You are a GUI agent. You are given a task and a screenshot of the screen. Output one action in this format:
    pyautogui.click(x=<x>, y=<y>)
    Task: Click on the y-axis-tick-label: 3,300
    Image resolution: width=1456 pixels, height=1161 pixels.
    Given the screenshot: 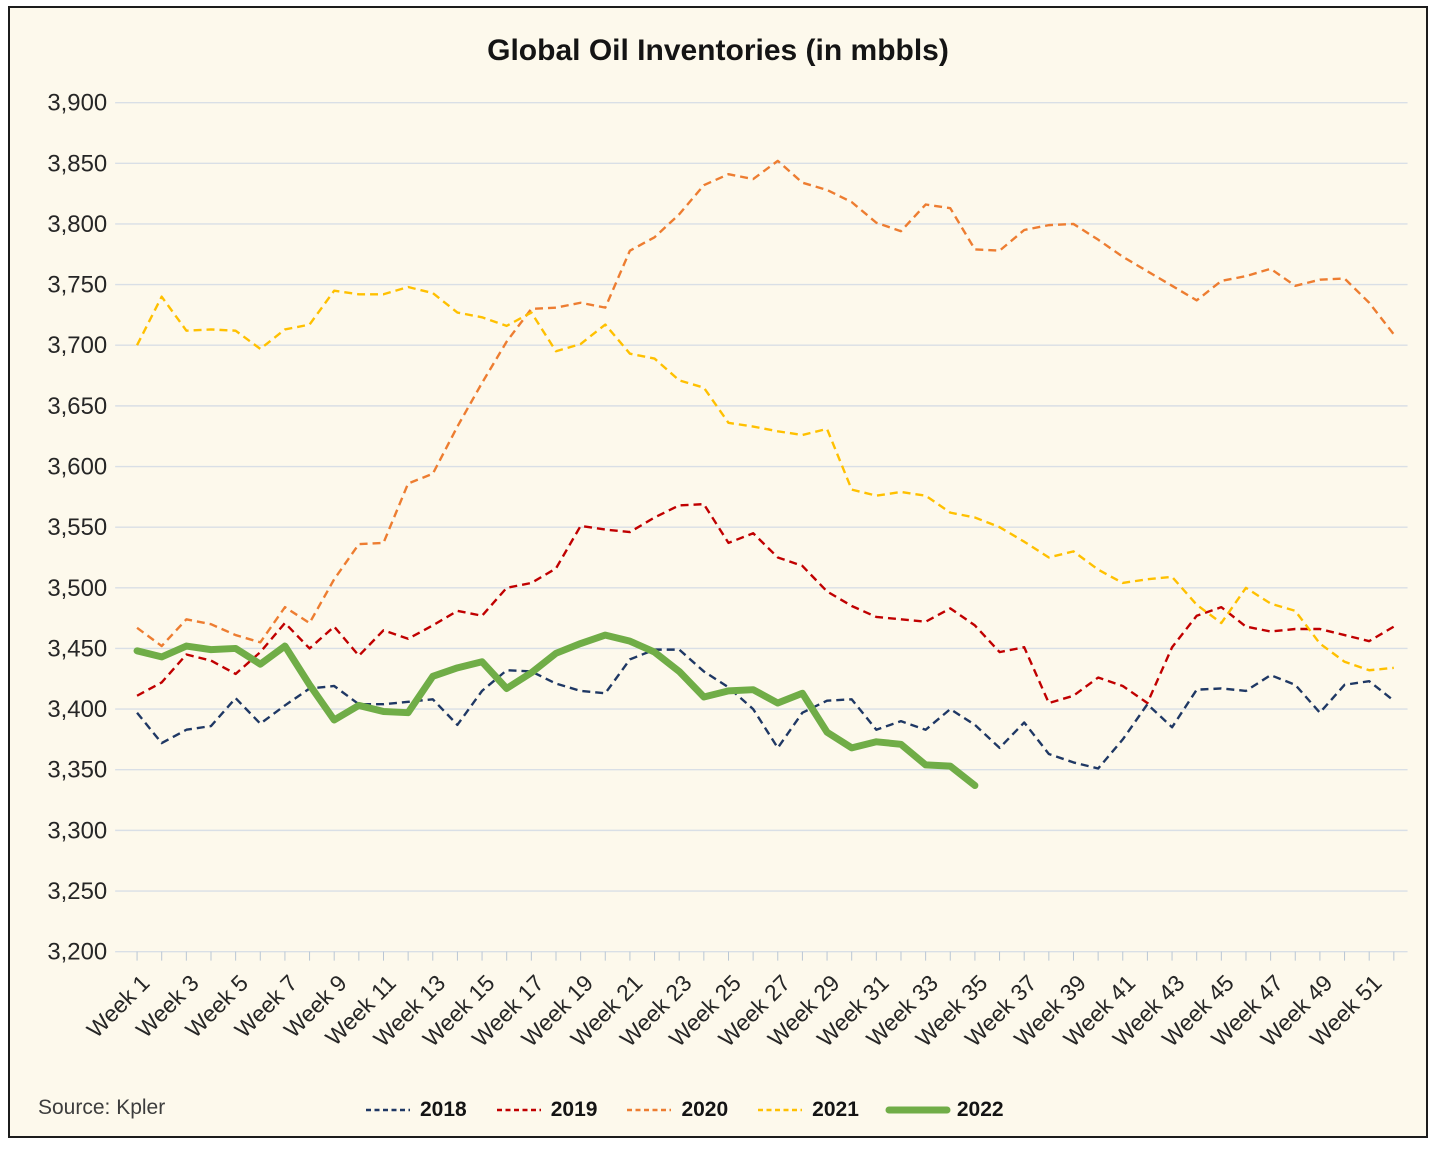 What is the action you would take?
    pyautogui.click(x=77, y=830)
    